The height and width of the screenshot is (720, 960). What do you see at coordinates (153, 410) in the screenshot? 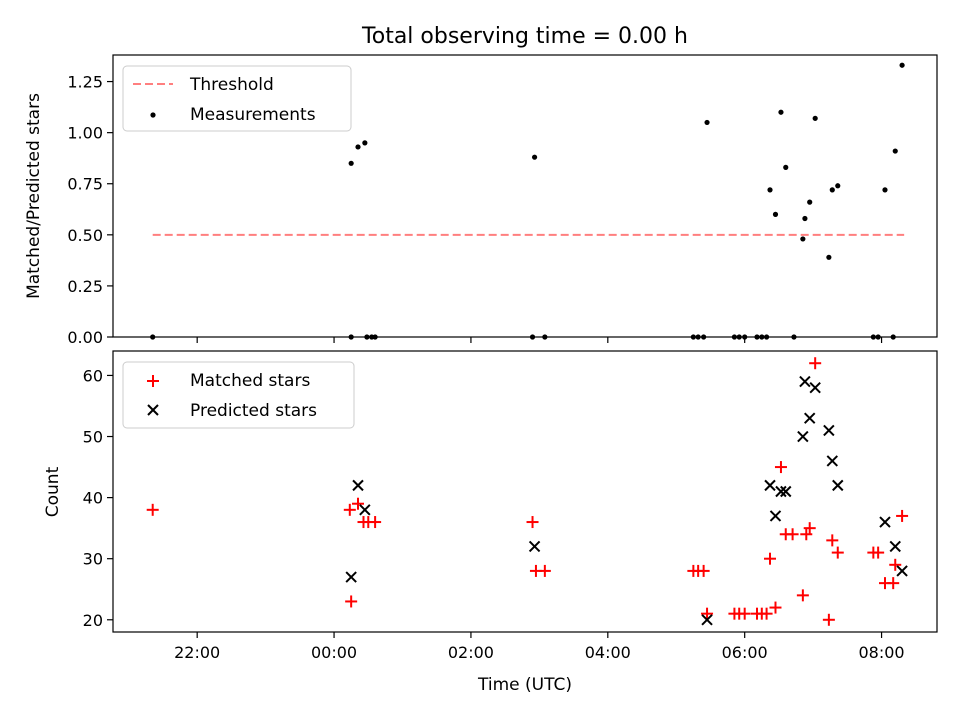
I see `legend-predicted-x-icon` at bounding box center [153, 410].